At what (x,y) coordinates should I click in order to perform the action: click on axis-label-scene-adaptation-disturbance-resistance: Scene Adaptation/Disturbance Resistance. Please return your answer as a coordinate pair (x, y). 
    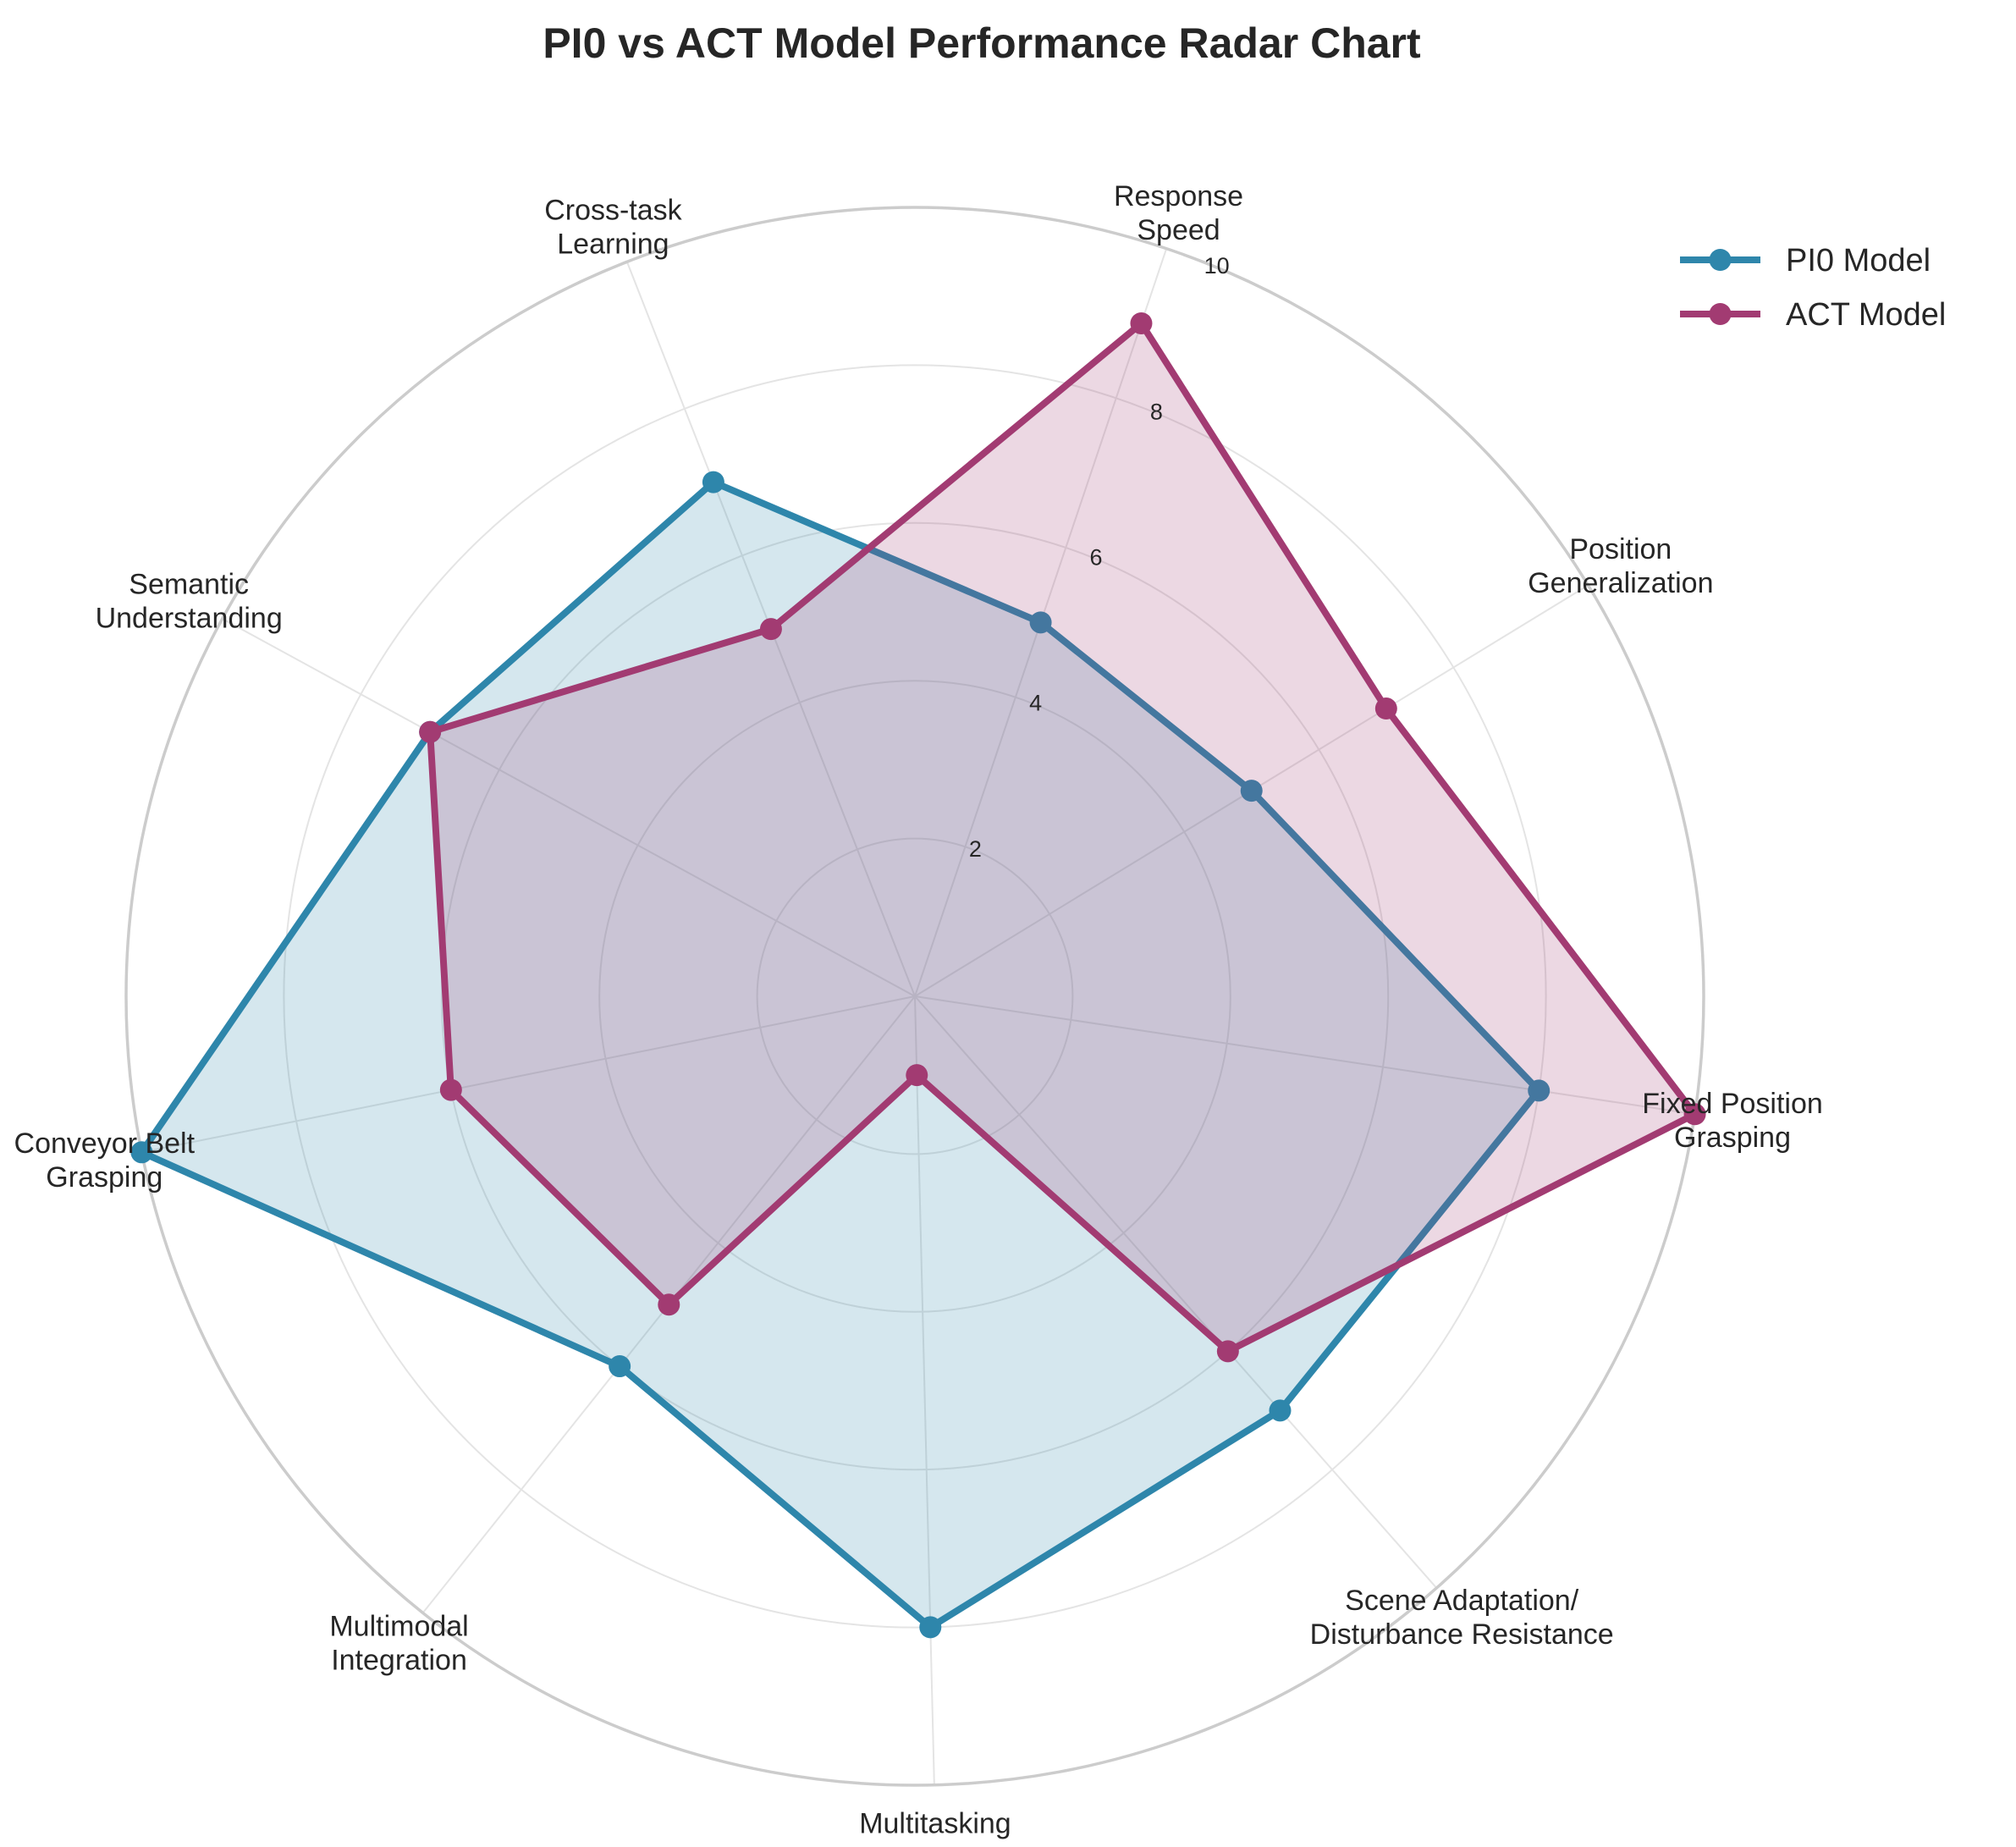
    Looking at the image, I should click on (1462, 1618).